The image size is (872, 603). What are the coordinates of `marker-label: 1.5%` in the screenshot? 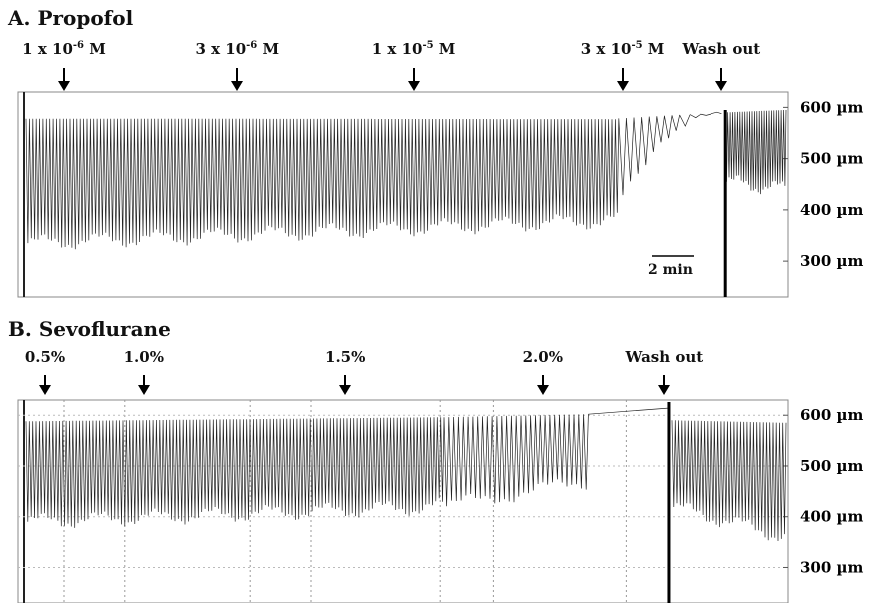 It's located at (345, 357).